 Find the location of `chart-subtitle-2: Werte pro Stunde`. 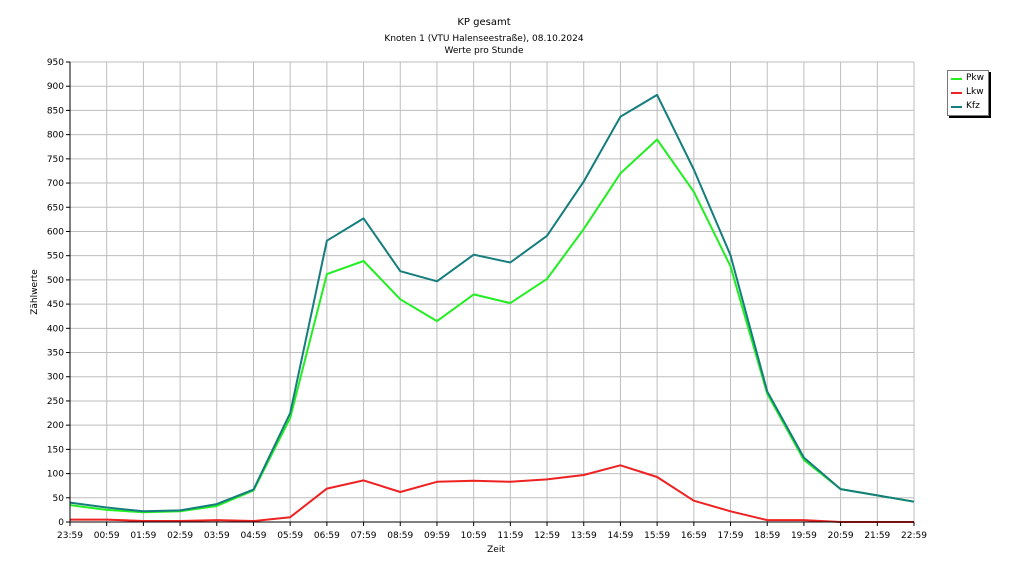

chart-subtitle-2: Werte pro Stunde is located at coordinates (484, 51).